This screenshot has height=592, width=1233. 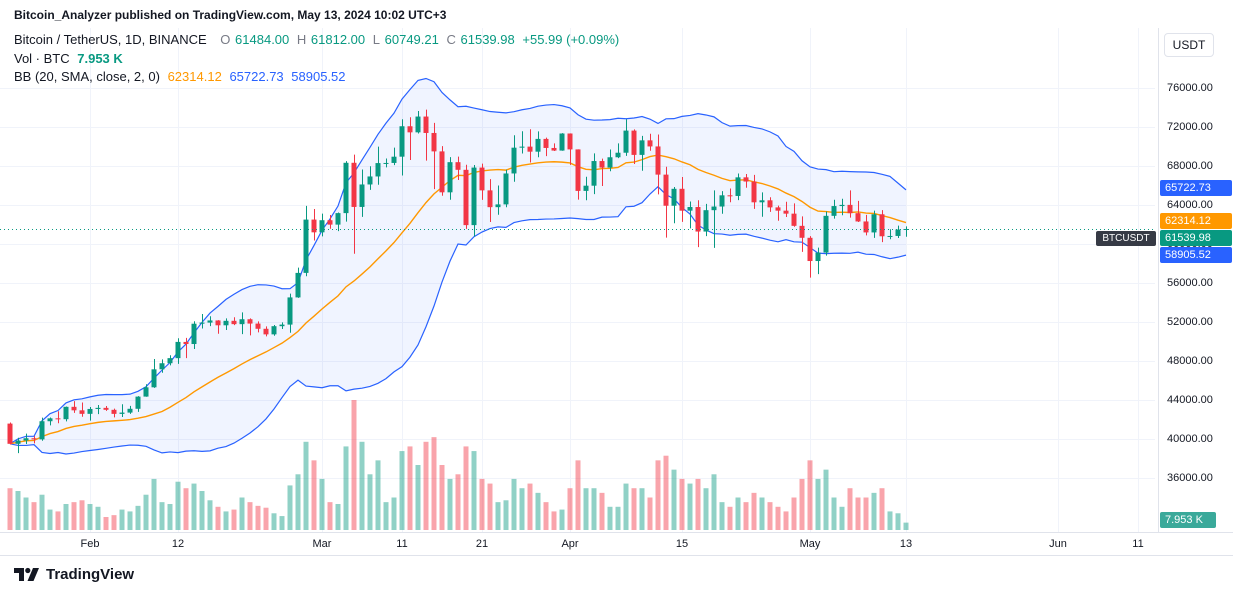 I want to click on price-badge-bb-basis: 62314.12, so click(x=1196, y=221).